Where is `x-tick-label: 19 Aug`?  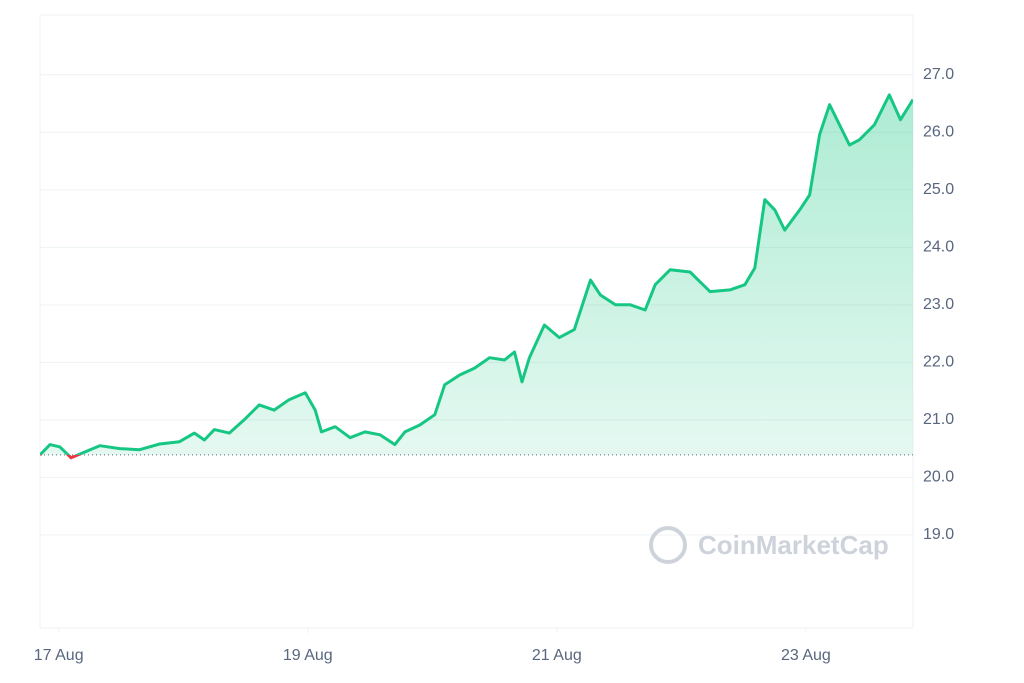 x-tick-label: 19 Aug is located at coordinates (308, 655).